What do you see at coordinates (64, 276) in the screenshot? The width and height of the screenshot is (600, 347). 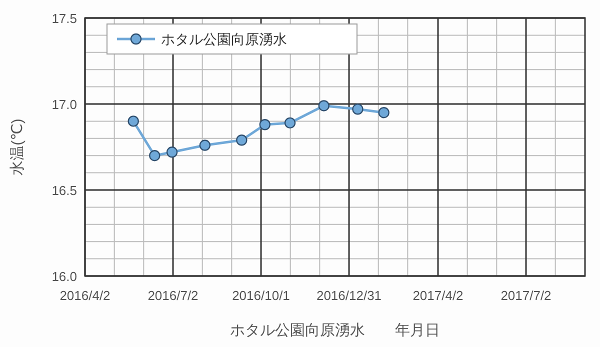 I see `y-tick-label: 16.0` at bounding box center [64, 276].